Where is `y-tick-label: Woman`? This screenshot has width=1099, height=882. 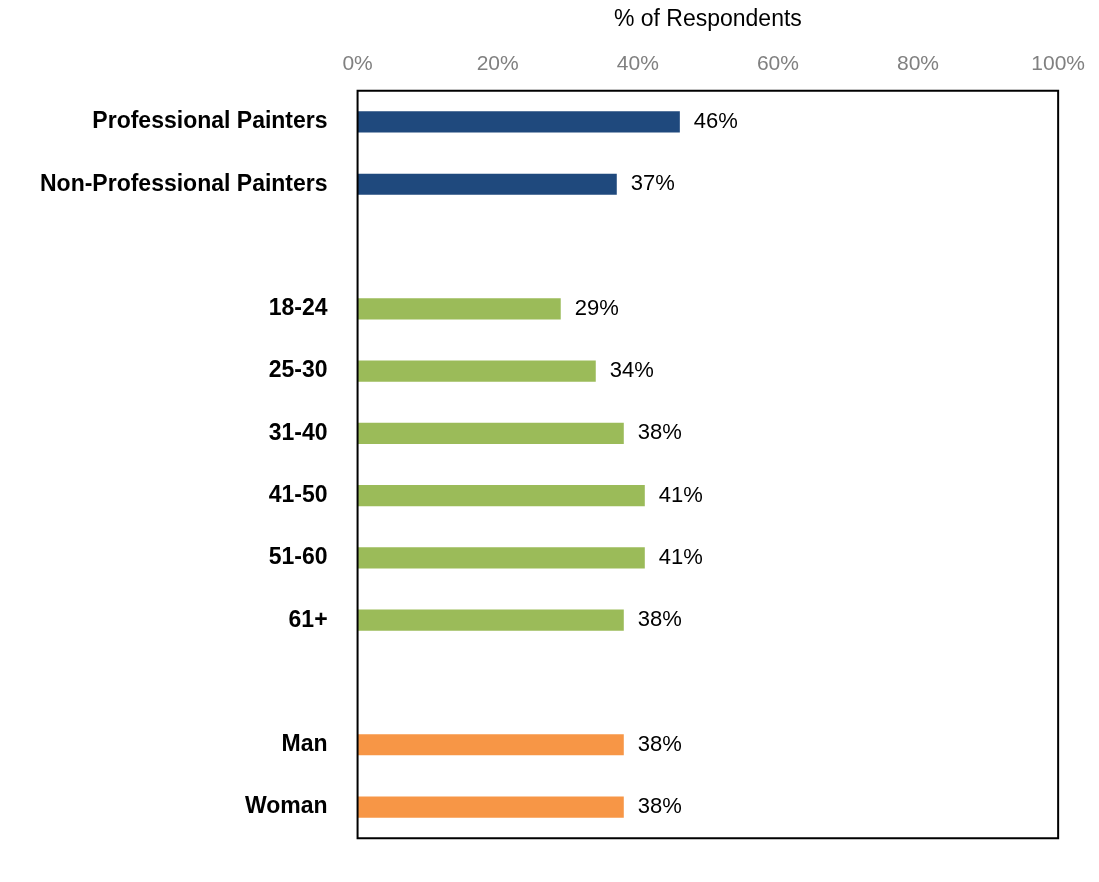 y-tick-label: Woman is located at coordinates (286, 805).